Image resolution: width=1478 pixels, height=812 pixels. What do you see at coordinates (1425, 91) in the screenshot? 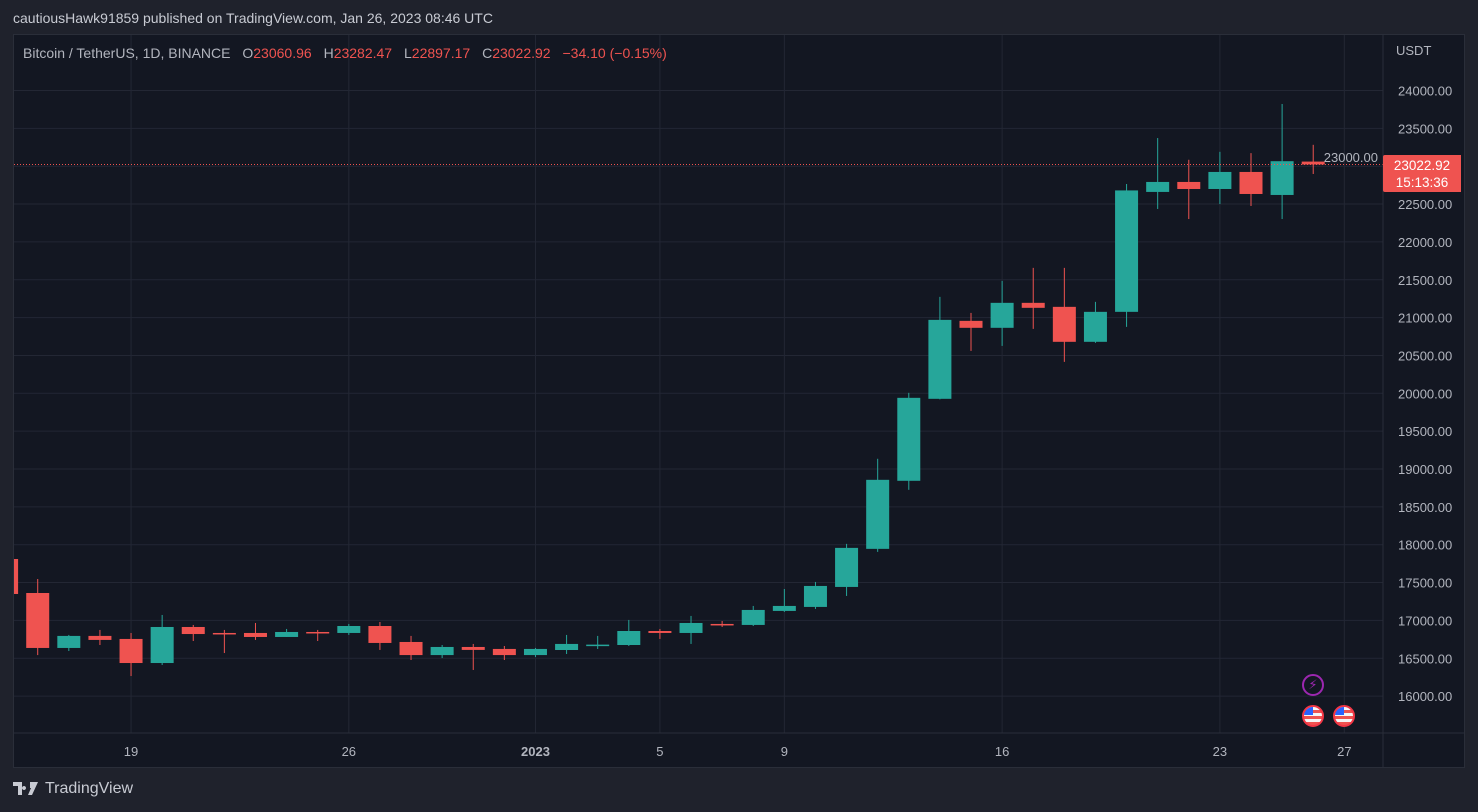
I see `price-tick-label: 24000.00` at bounding box center [1425, 91].